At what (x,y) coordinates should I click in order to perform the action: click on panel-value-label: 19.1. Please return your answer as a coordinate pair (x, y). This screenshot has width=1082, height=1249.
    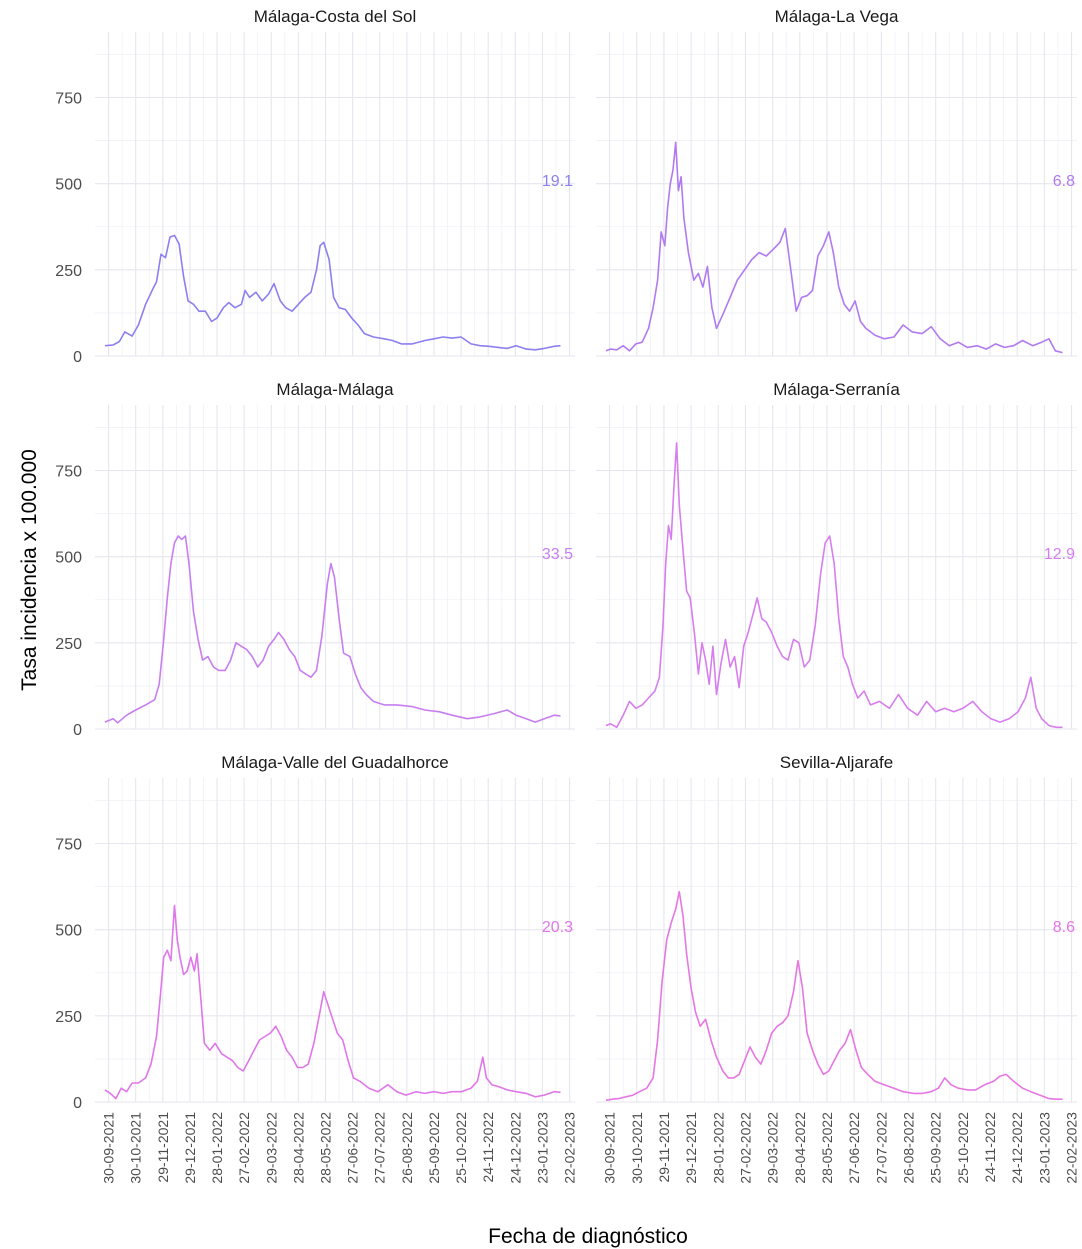
    Looking at the image, I should click on (557, 181).